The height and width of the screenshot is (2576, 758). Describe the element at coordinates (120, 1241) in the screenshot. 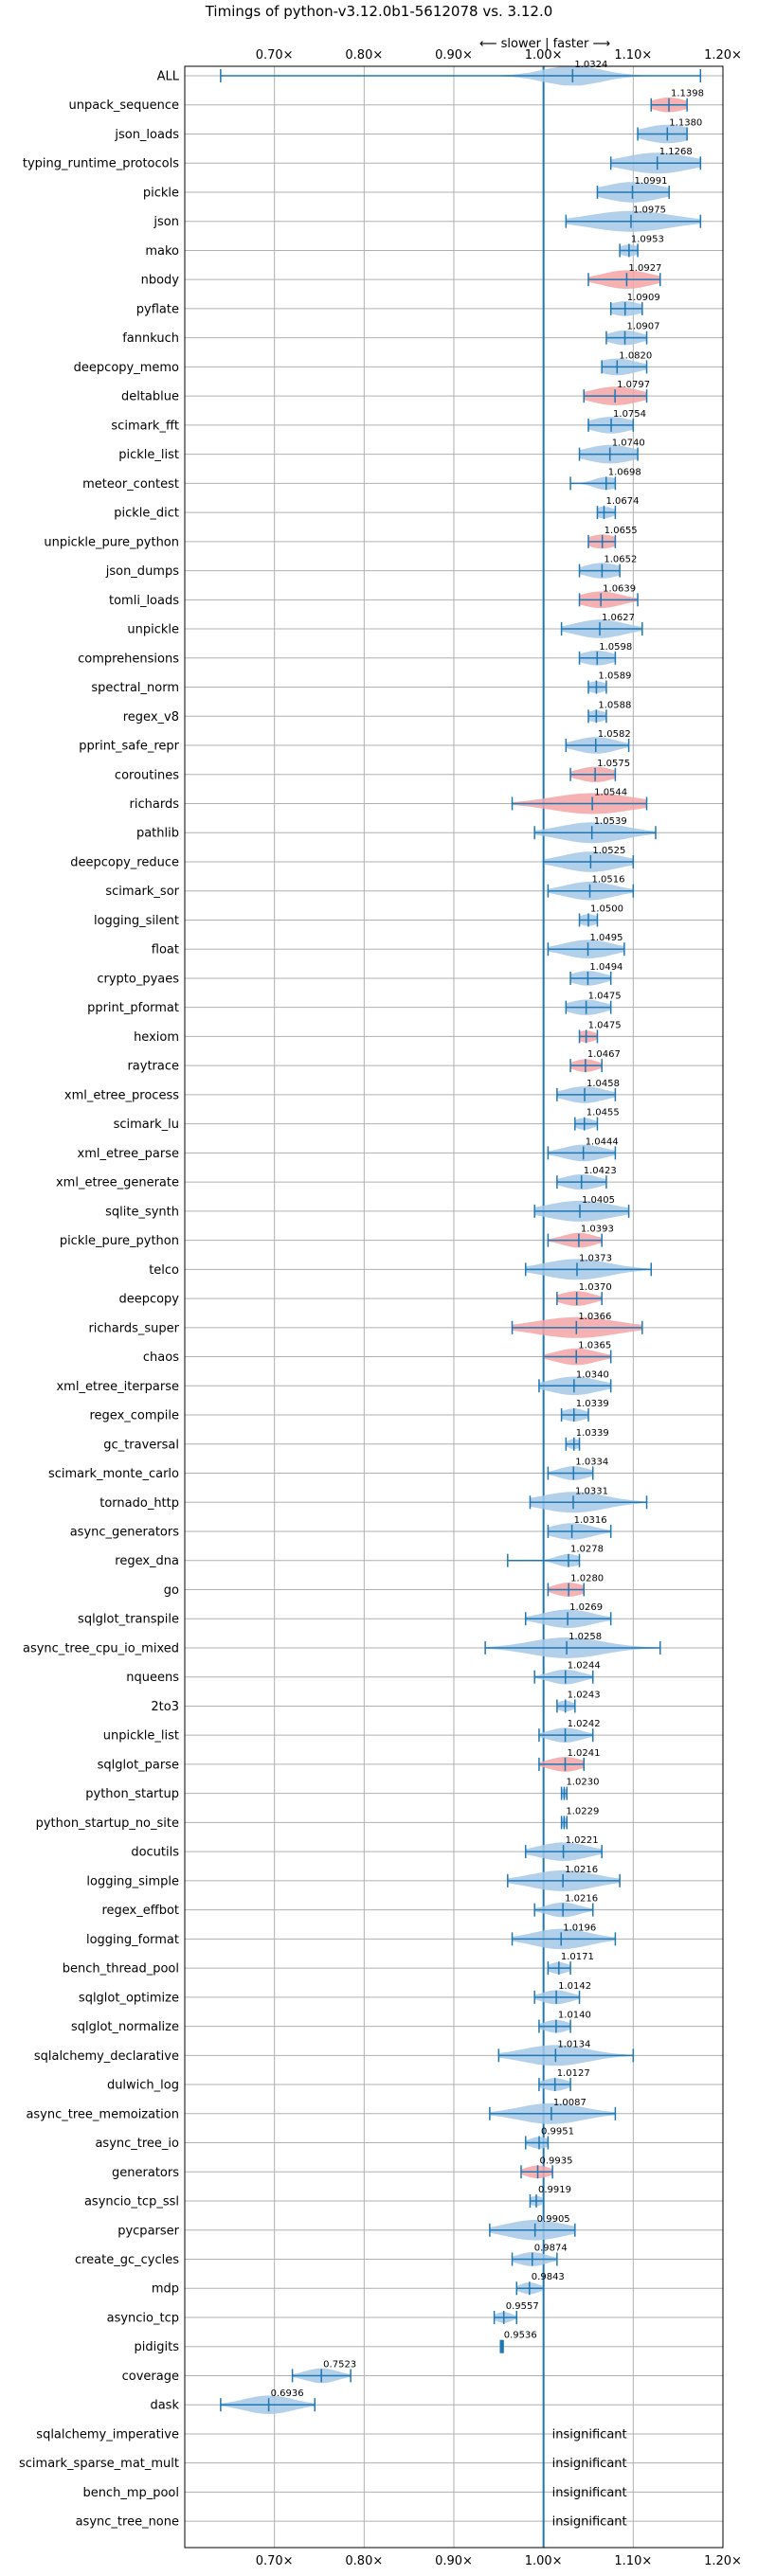

I see `benchmark-name: pickle_pure_python` at that location.